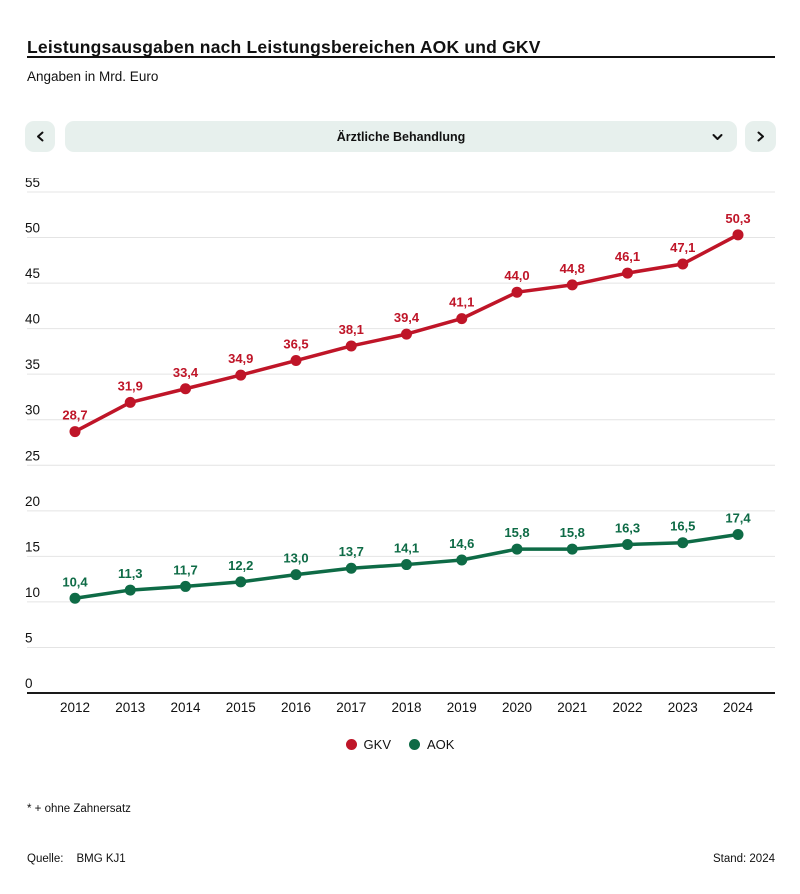 Image resolution: width=800 pixels, height=894 pixels. Describe the element at coordinates (400, 744) in the screenshot. I see `chart-legend: GKV AOK` at that location.